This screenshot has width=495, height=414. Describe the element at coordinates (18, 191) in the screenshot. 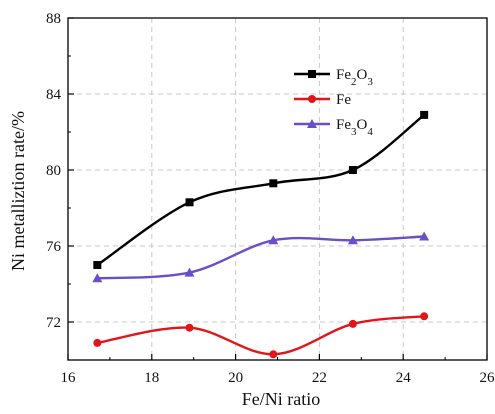

I see `y-axis-label: Ni metalliztion rate/%` at that location.